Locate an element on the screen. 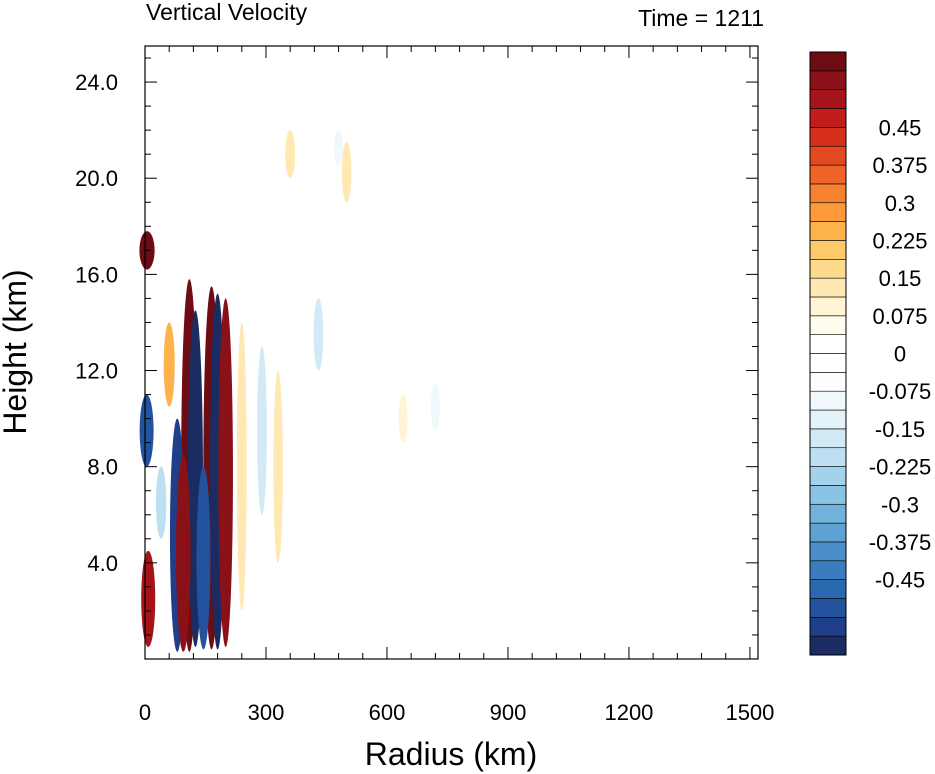 Image resolution: width=935 pixels, height=774 pixels. colorbar-label-10: 0.3 is located at coordinates (900, 203).